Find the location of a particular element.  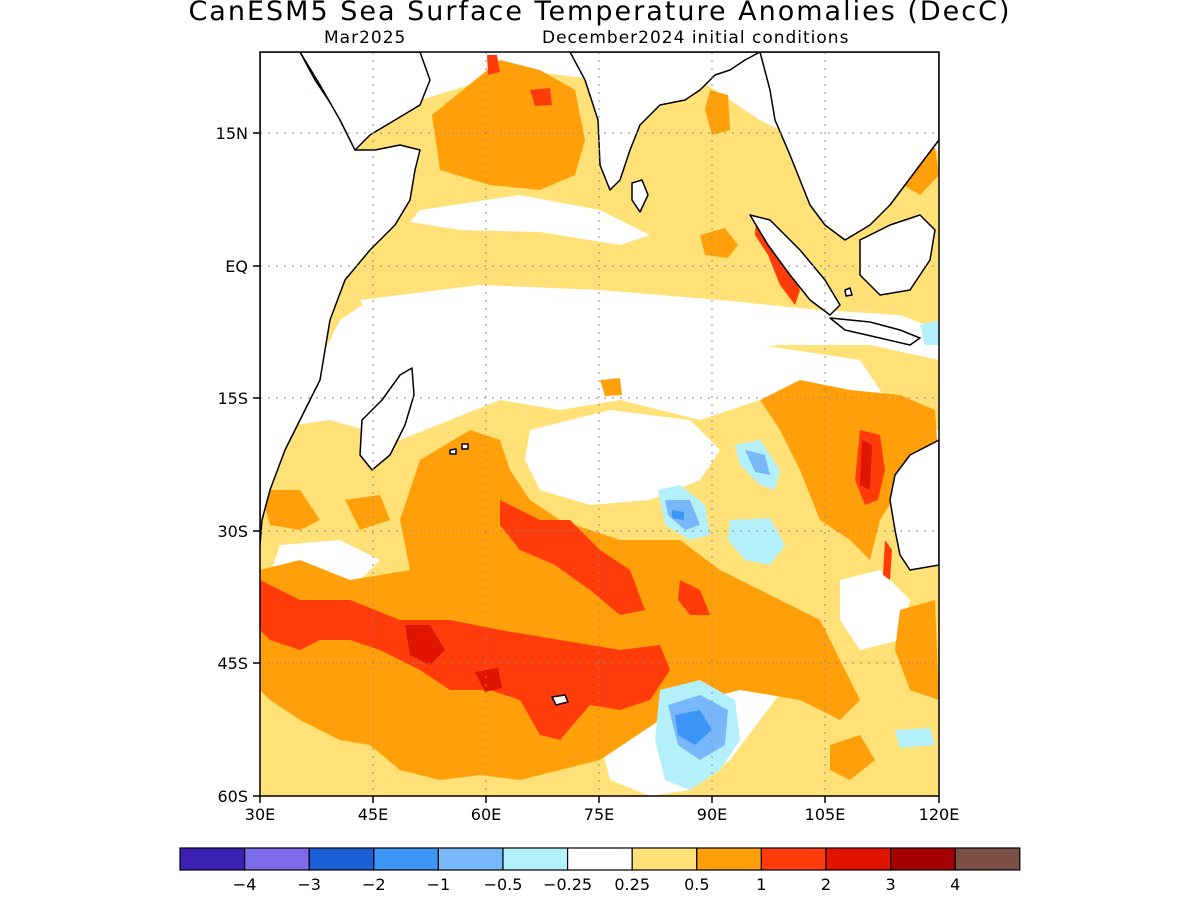

colorbar-label: 0.25 is located at coordinates (632, 884).